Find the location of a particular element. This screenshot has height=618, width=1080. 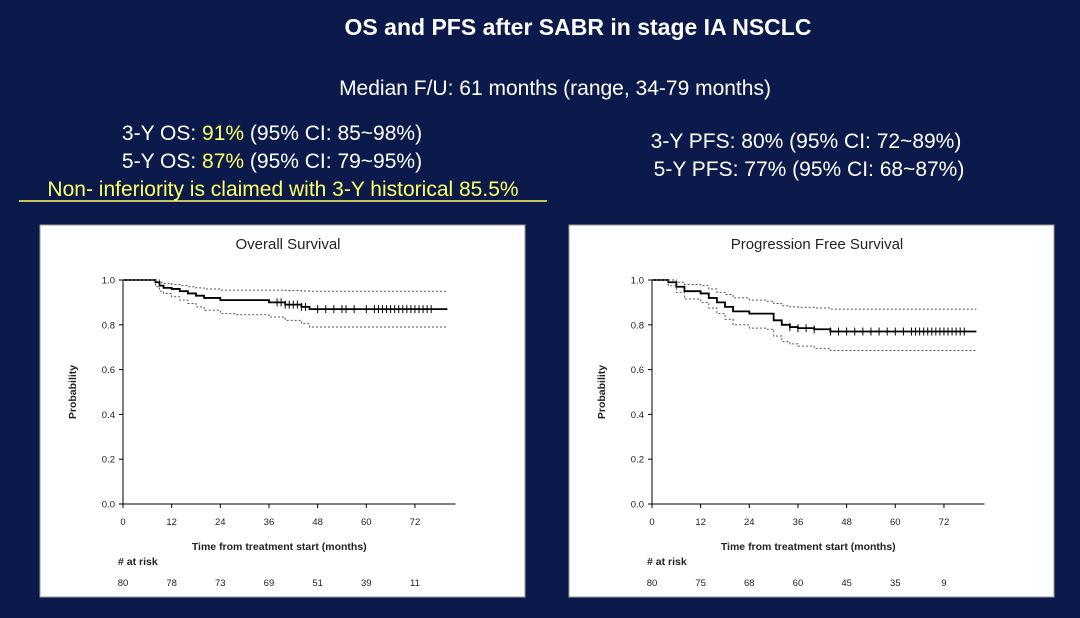

at-risk-count: 73 is located at coordinates (220, 583).